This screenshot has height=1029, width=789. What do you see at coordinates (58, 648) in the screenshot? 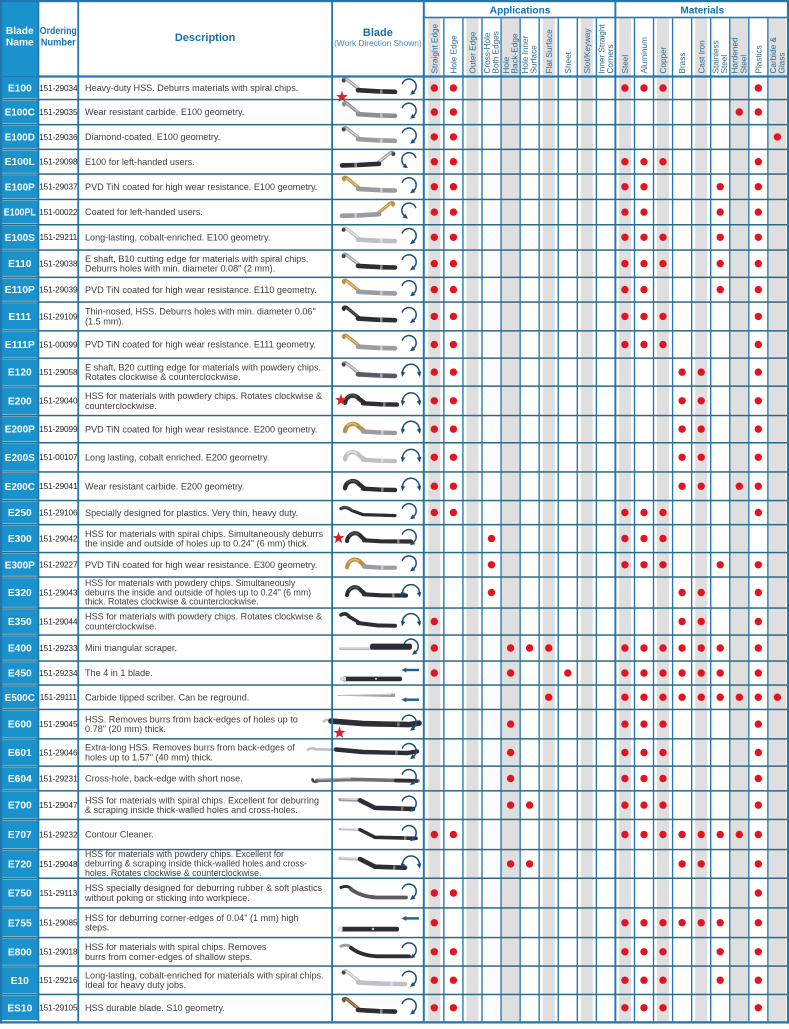
I see `svg-text: 151-29233` at bounding box center [58, 648].